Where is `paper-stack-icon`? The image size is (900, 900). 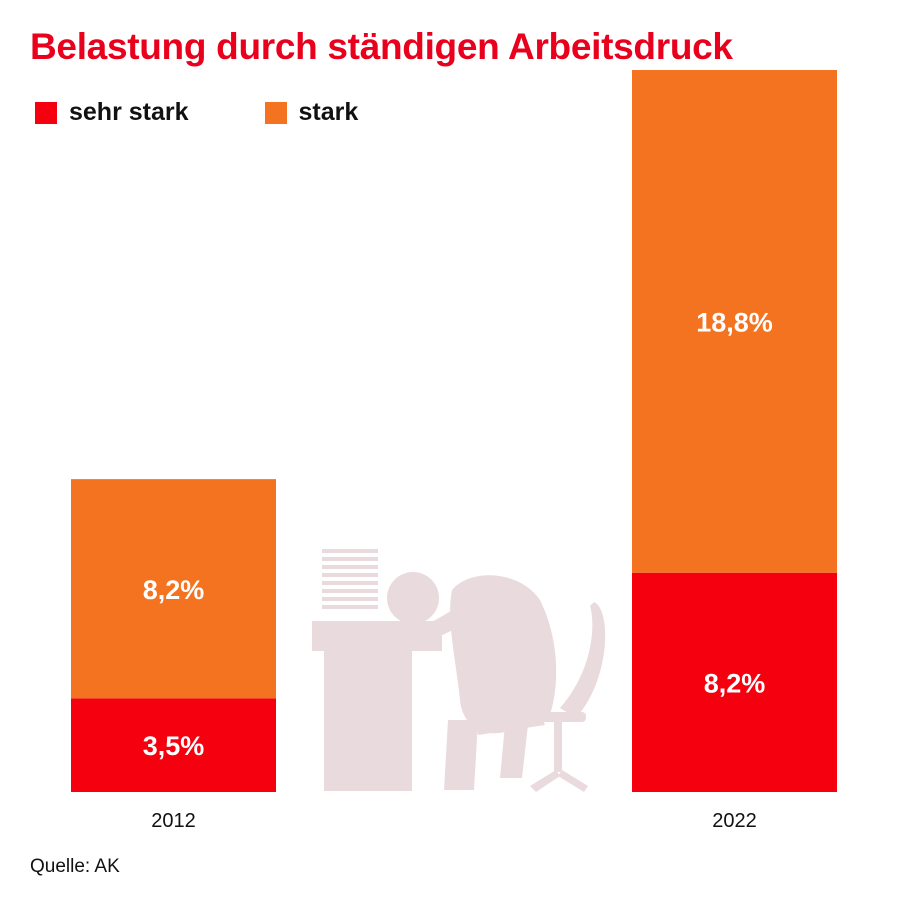
paper-stack-icon is located at coordinates (350, 579).